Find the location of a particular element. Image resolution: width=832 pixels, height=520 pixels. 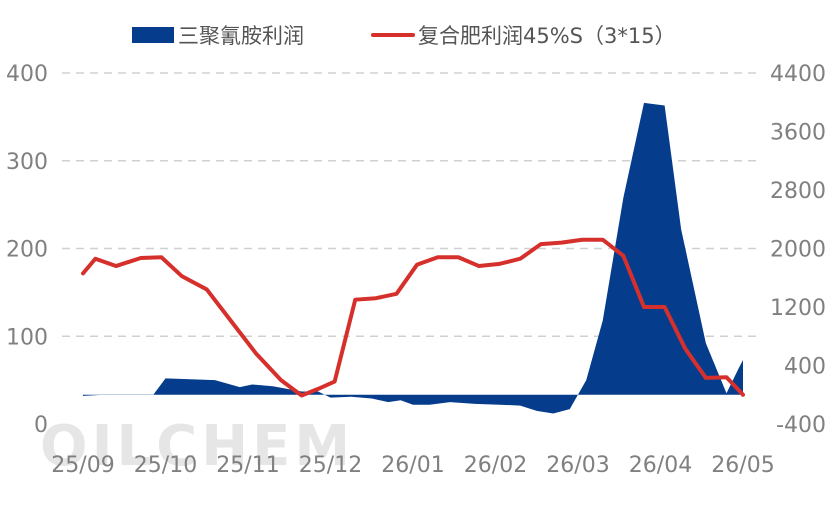

right-tick-label: 2000 is located at coordinates (798, 250).